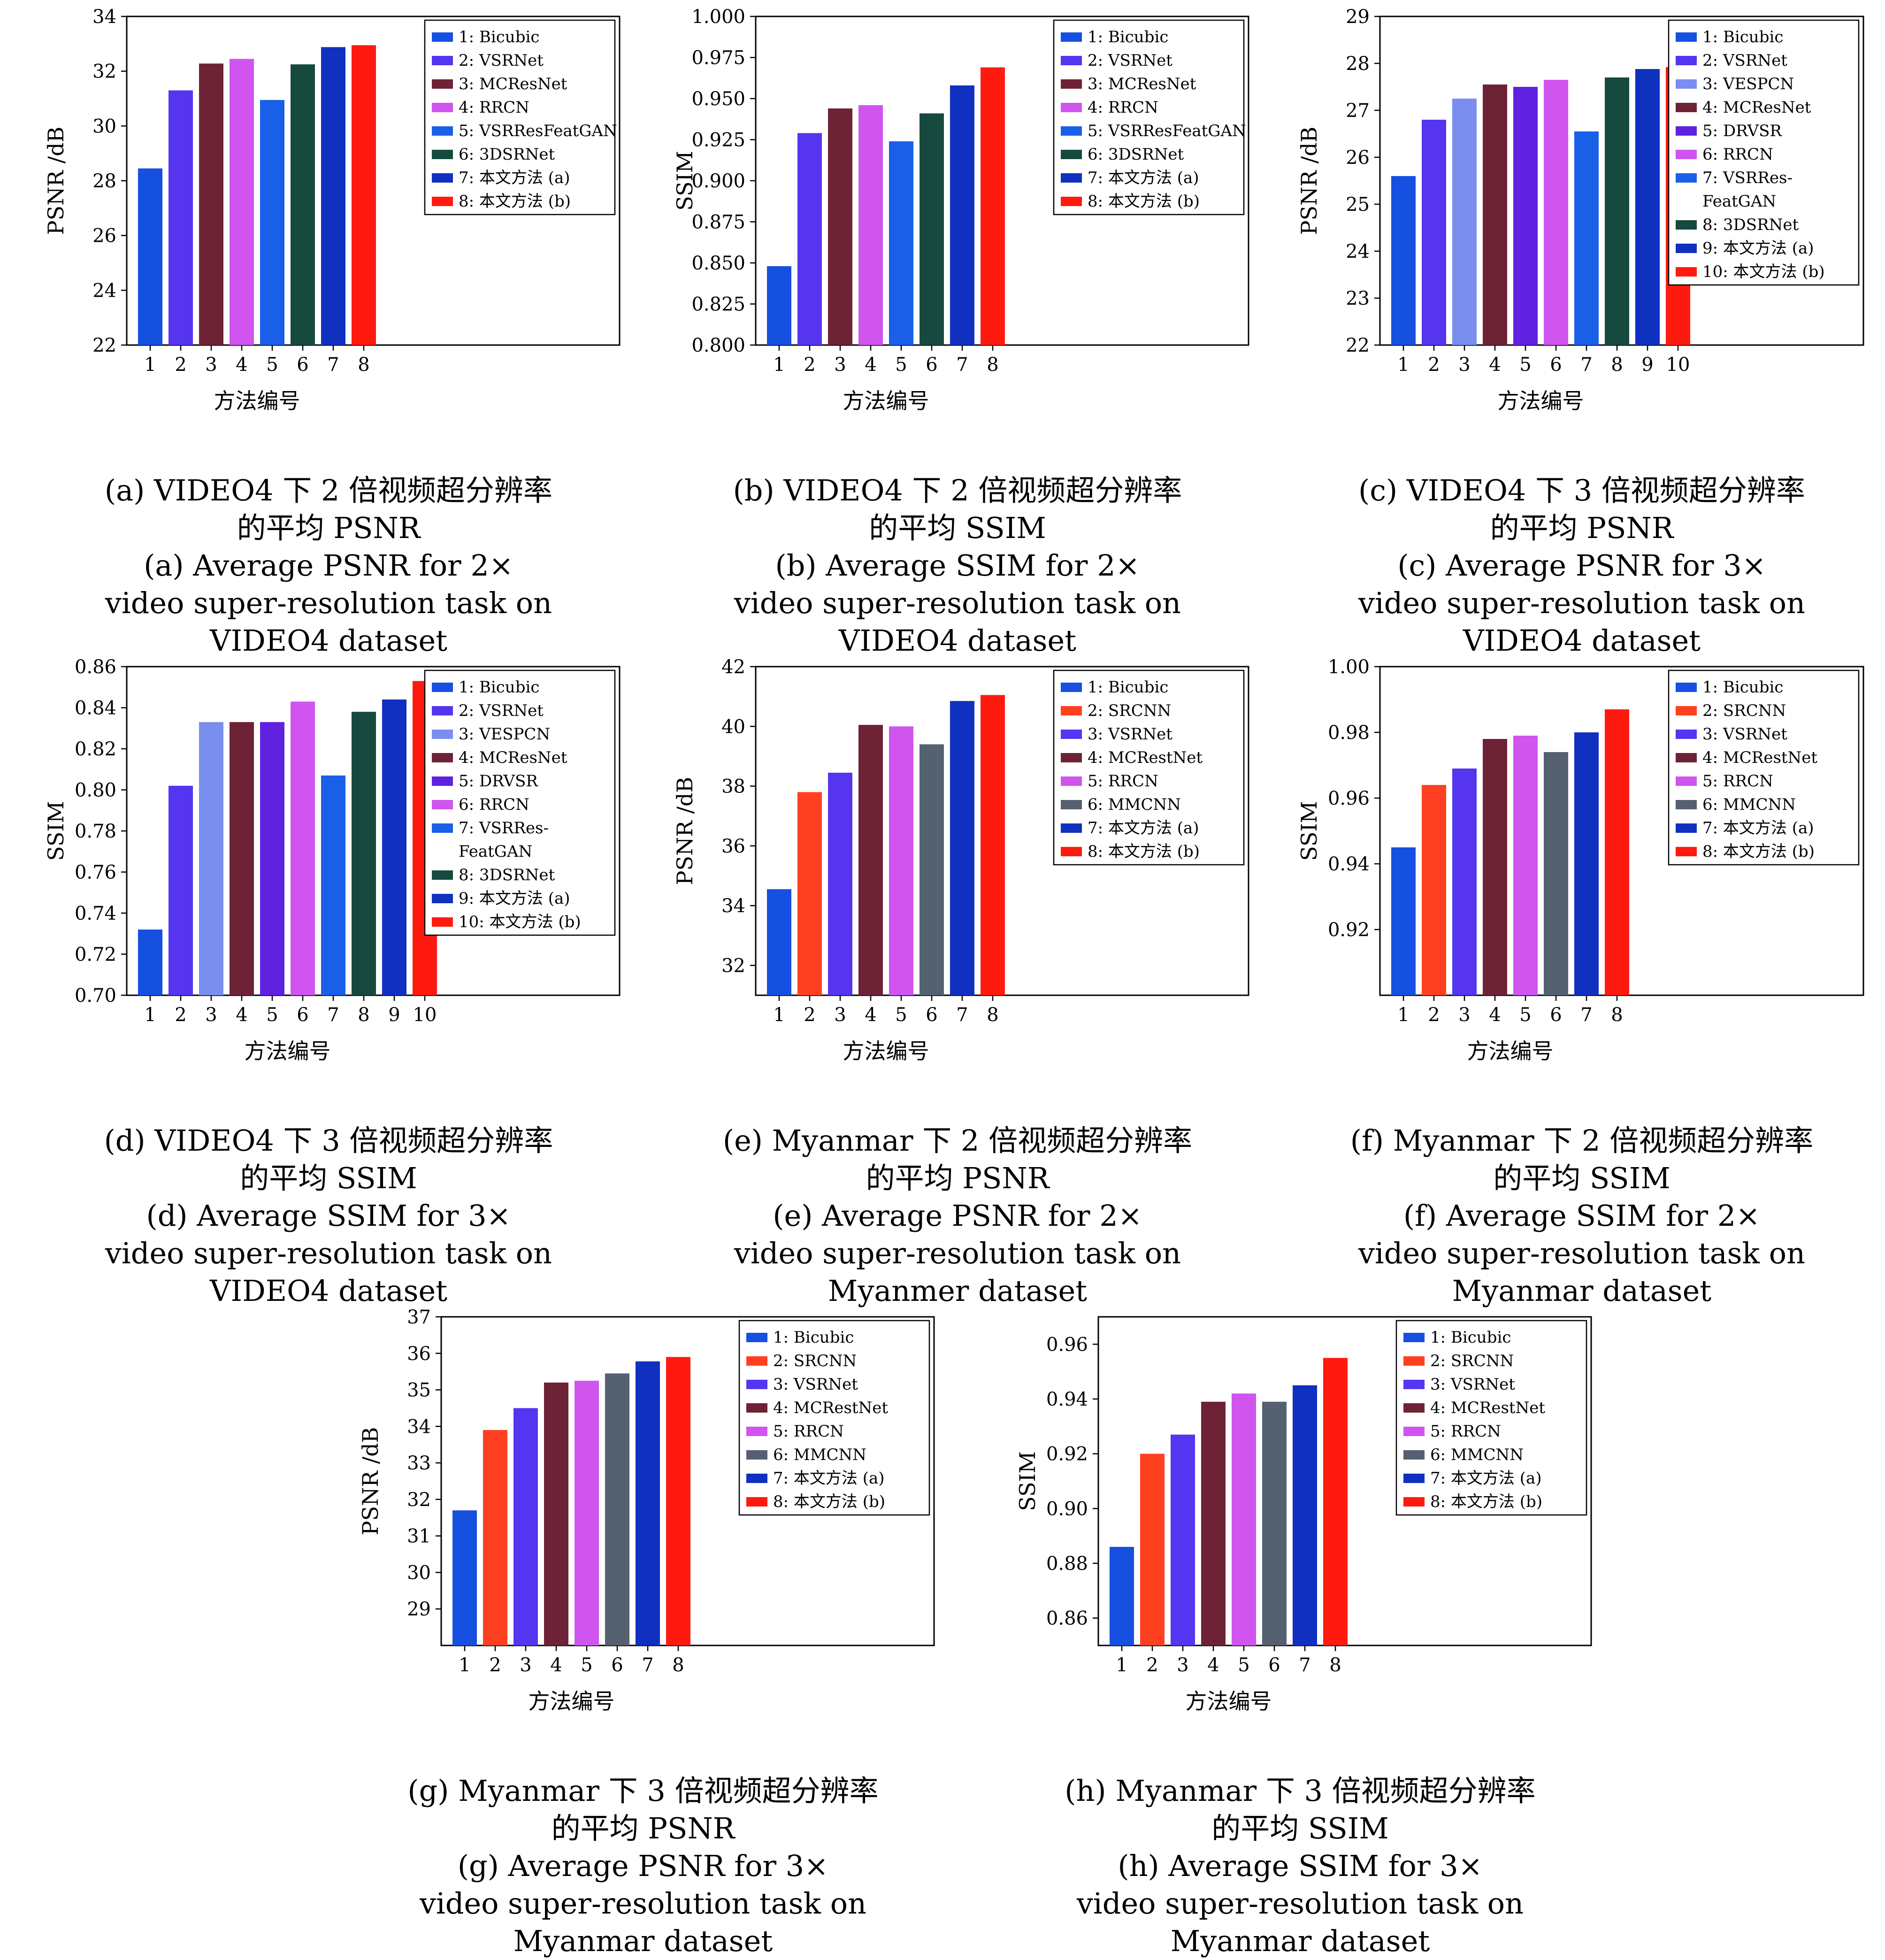 The height and width of the screenshot is (1960, 1885). What do you see at coordinates (733, 787) in the screenshot?
I see `y-tick-label: 38` at bounding box center [733, 787].